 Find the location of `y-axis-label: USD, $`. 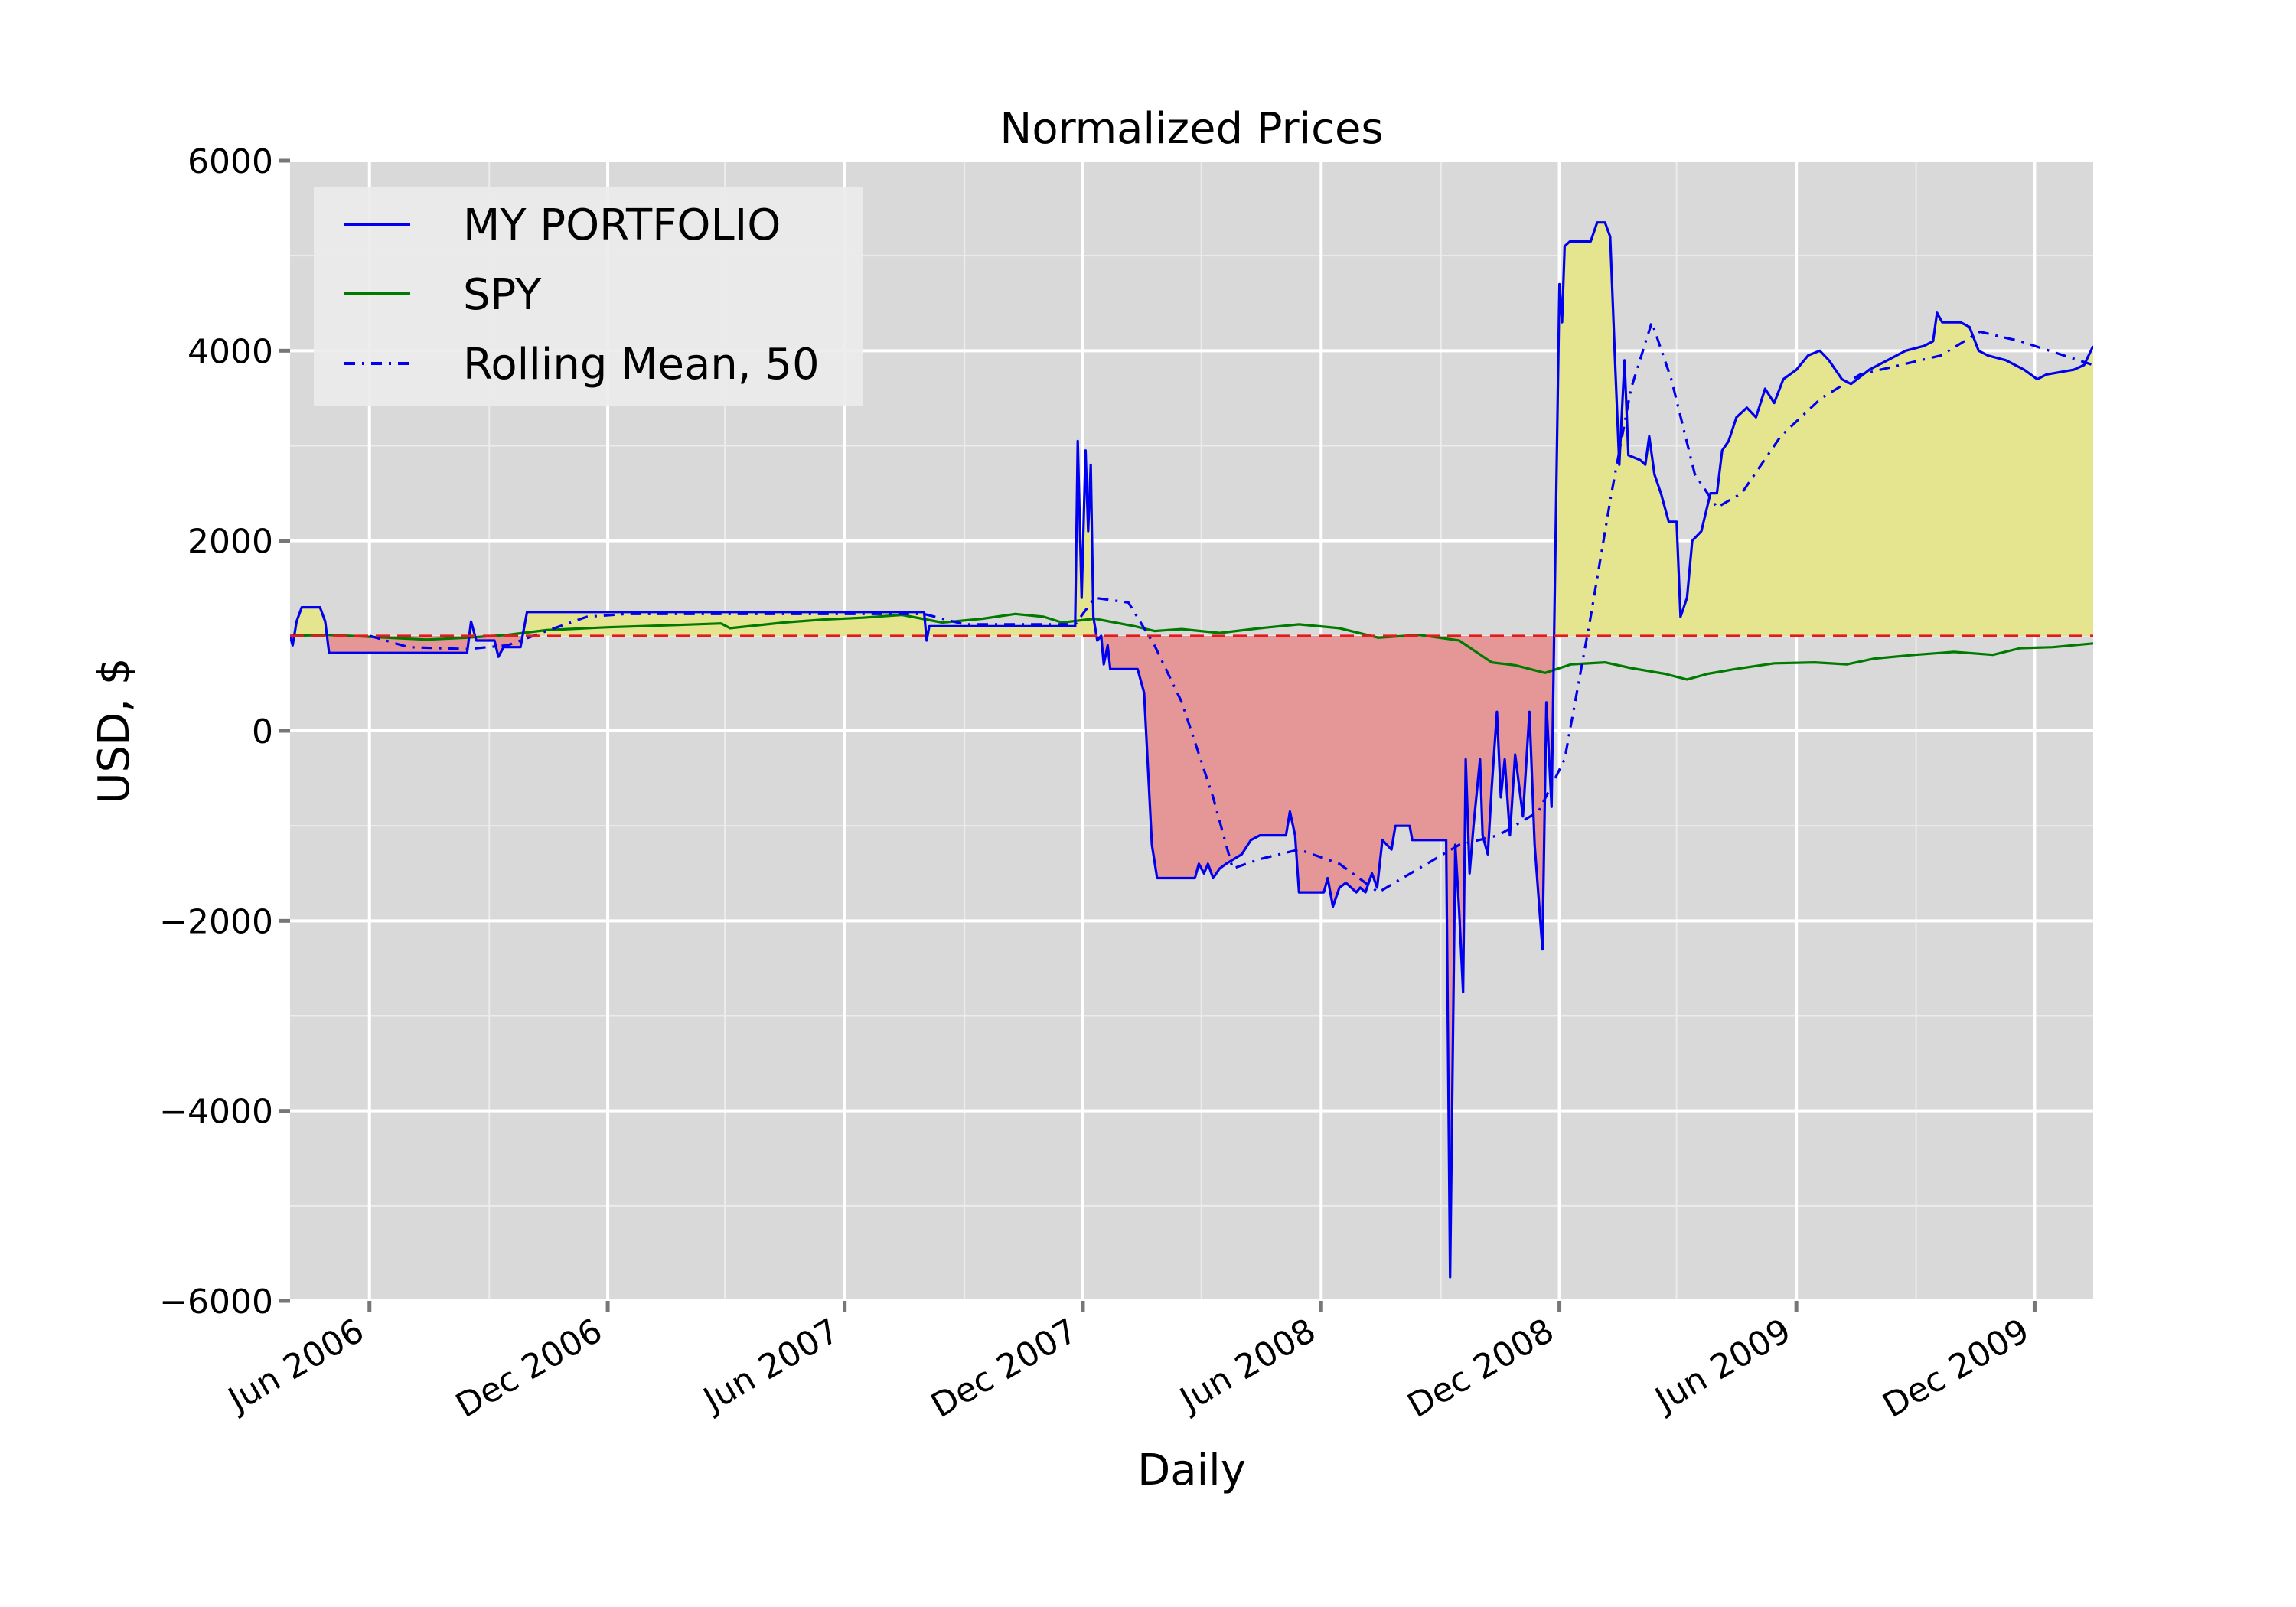

y-axis-label: USD, $ is located at coordinates (114, 731).